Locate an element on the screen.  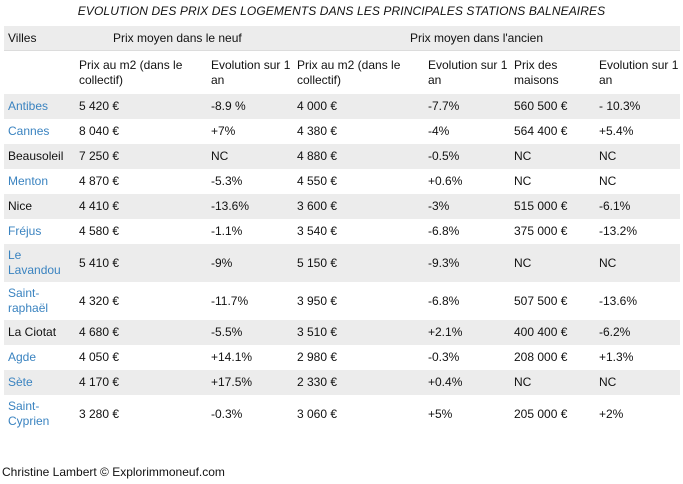
table-cell: -7.7% is located at coordinates (467, 106).